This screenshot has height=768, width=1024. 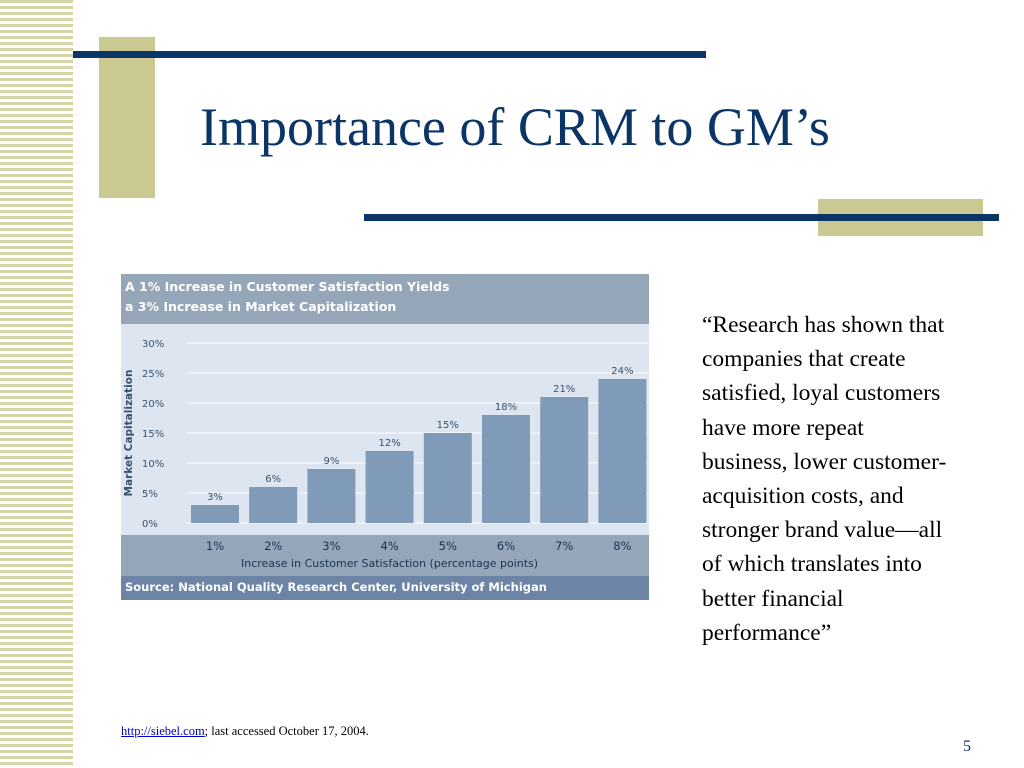 I want to click on page-number: 5, so click(x=967, y=746).